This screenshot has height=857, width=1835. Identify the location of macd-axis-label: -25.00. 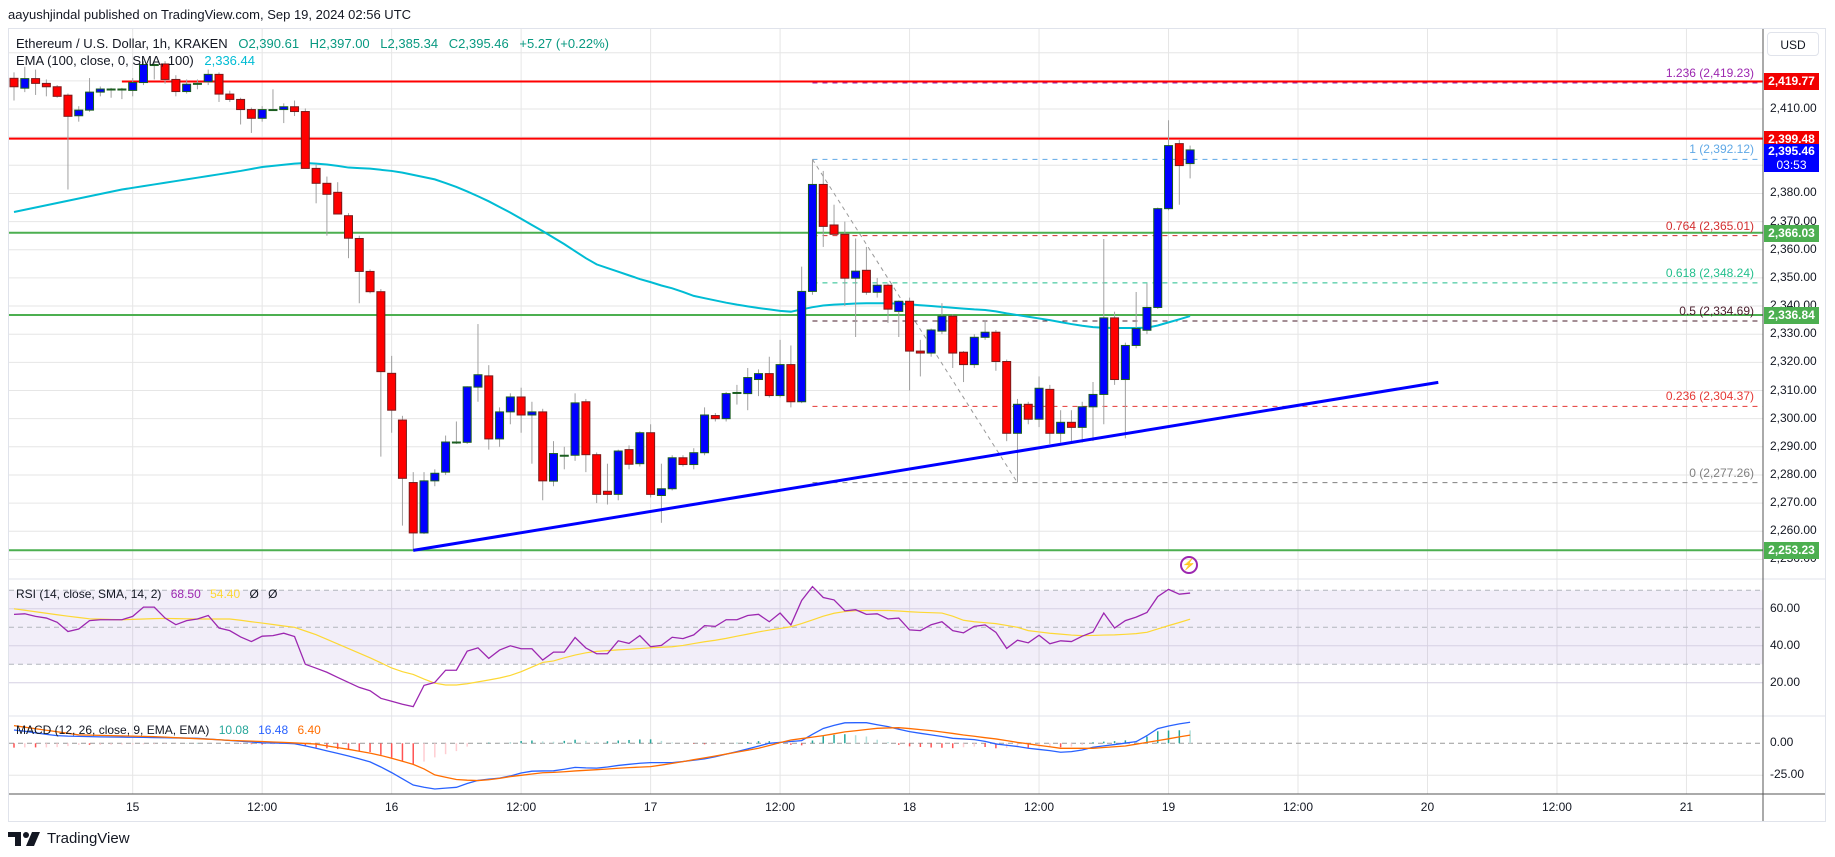
(1787, 774).